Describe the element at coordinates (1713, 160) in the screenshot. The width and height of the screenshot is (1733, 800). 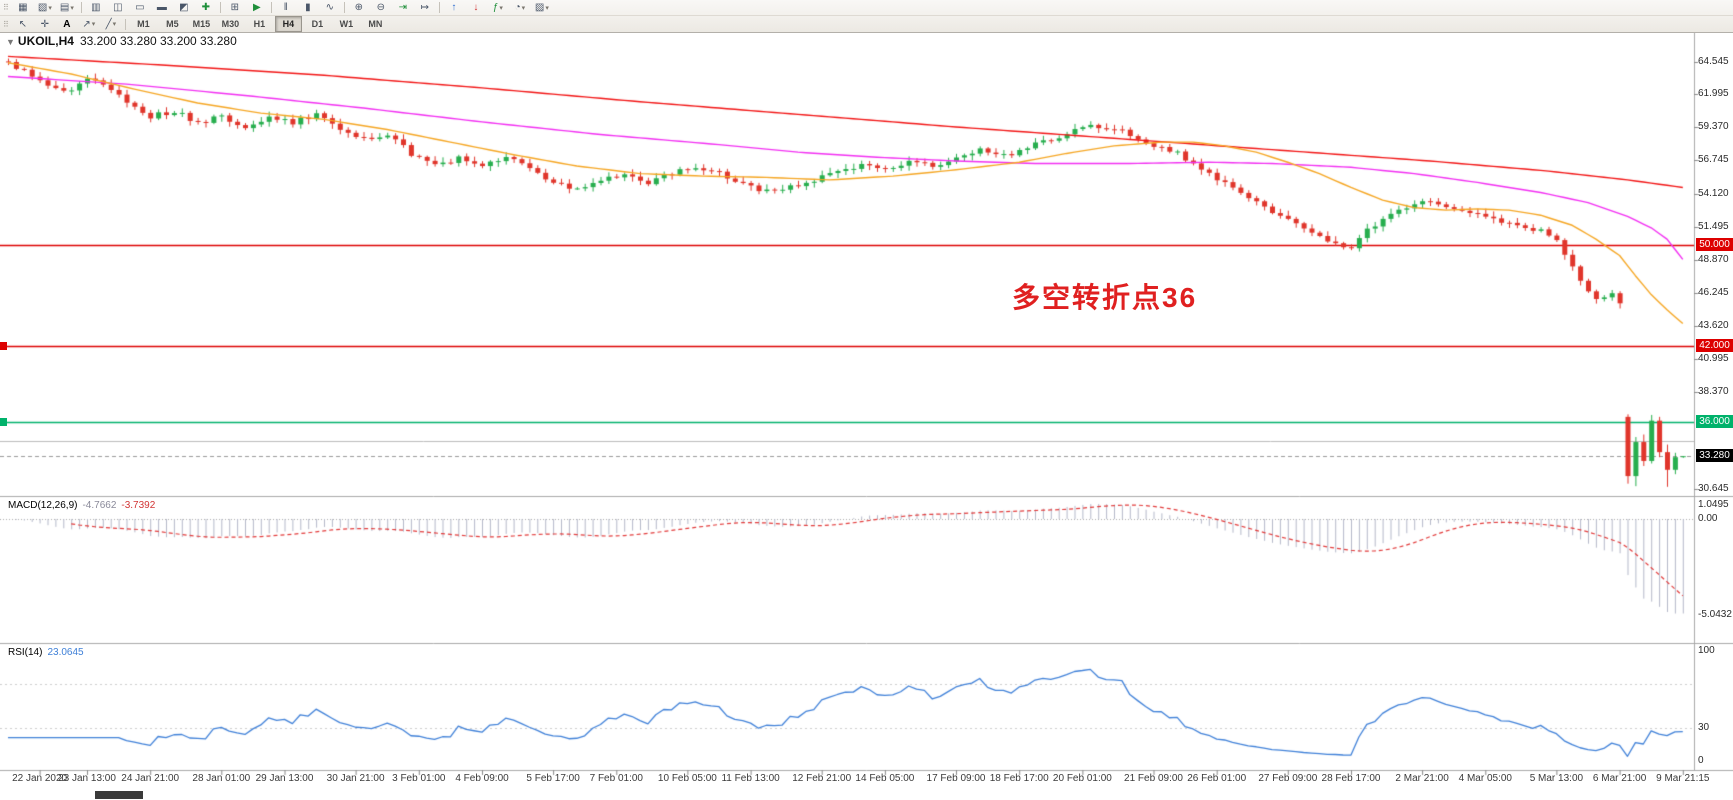
I see `price-tick-label: 56.745` at that location.